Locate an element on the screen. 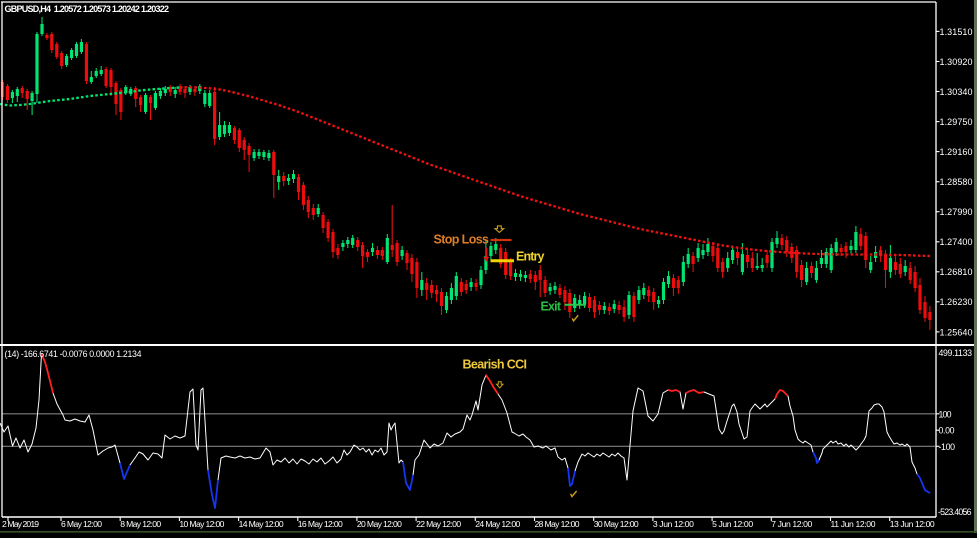 This screenshot has height=538, width=977. svg-text: 0.00 is located at coordinates (947, 431).